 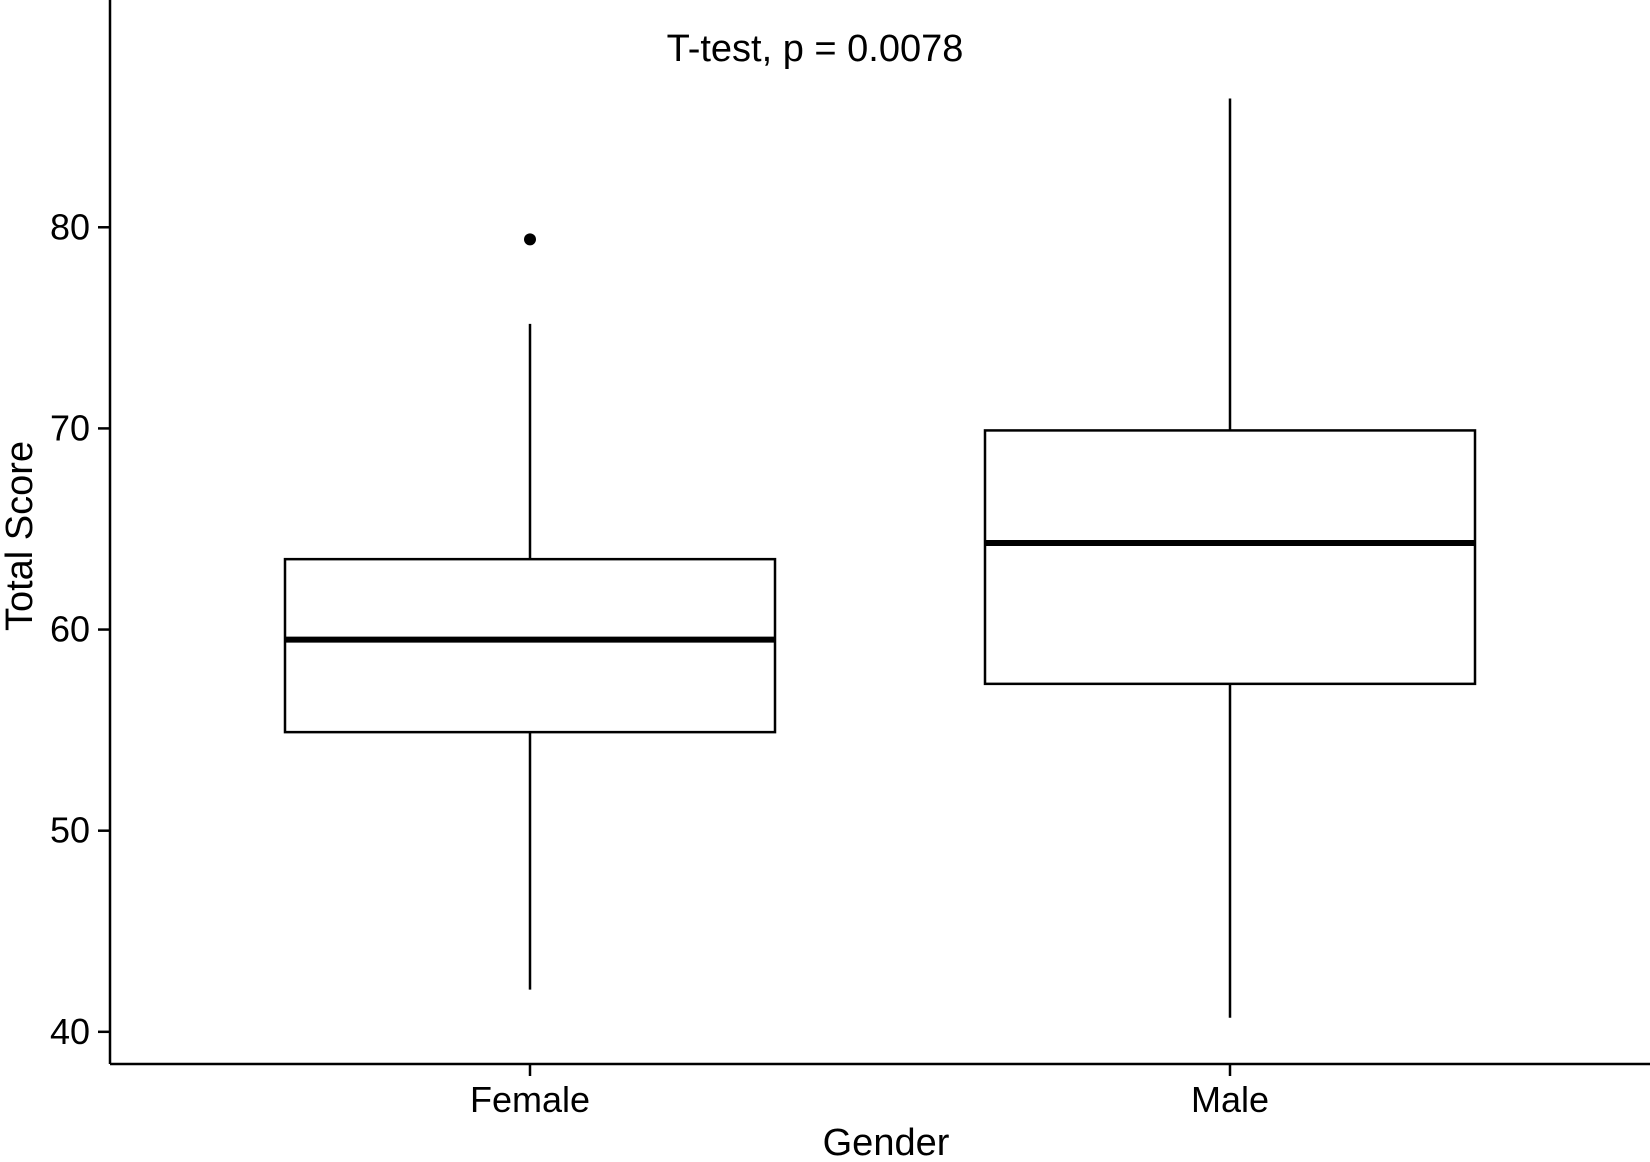 I want to click on outlier-point, so click(x=530, y=239).